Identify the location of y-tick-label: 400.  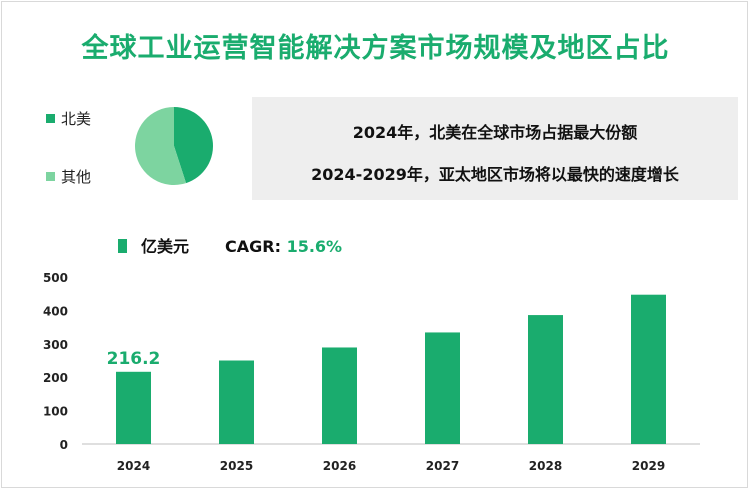
(55, 311).